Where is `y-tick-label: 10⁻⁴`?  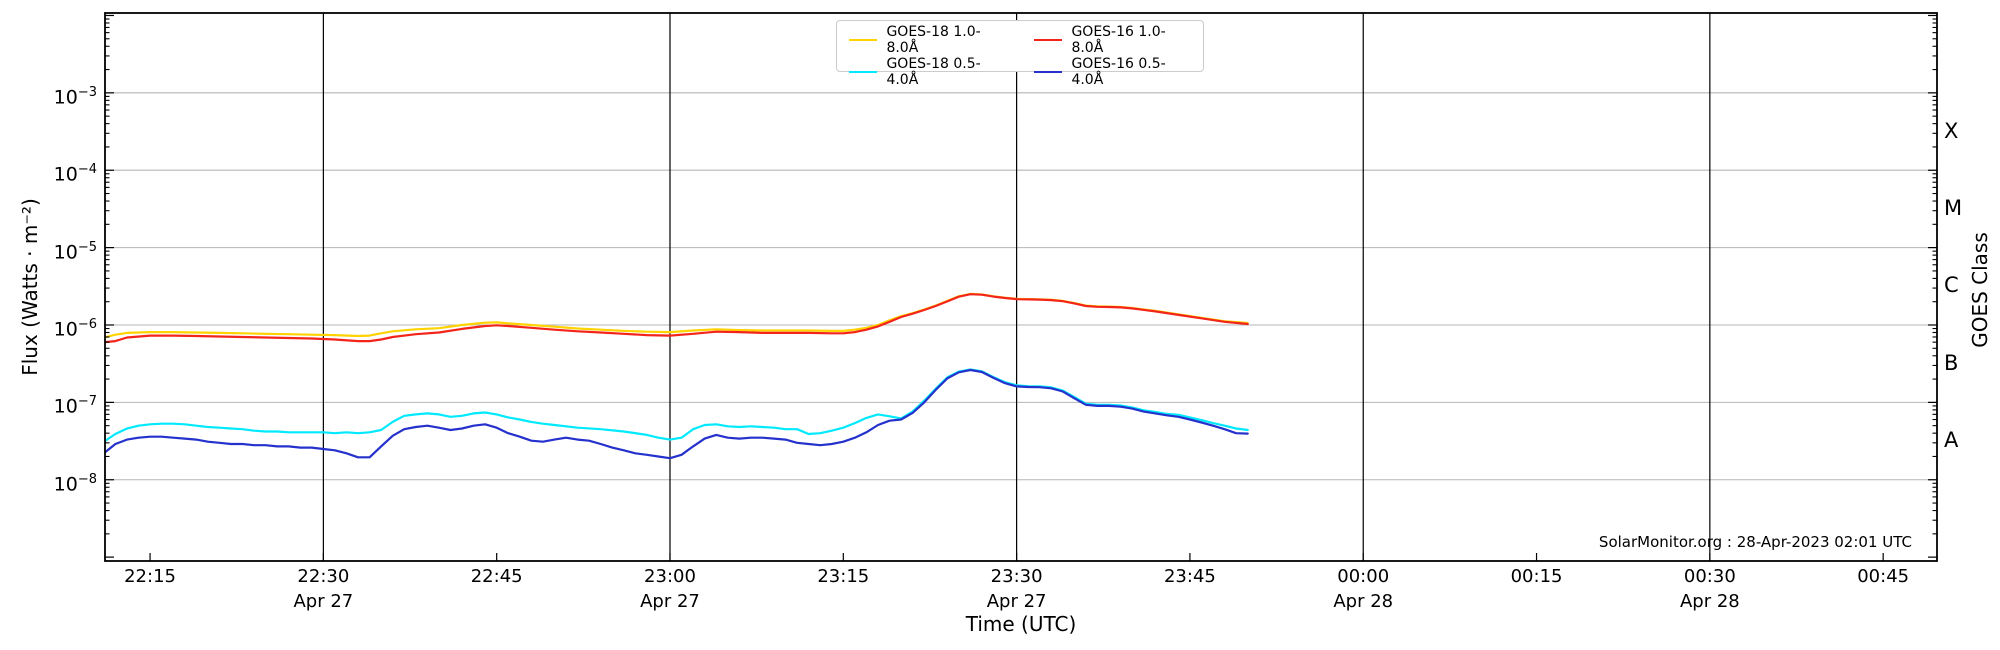 y-tick-label: 10⁻⁴ is located at coordinates (75, 174).